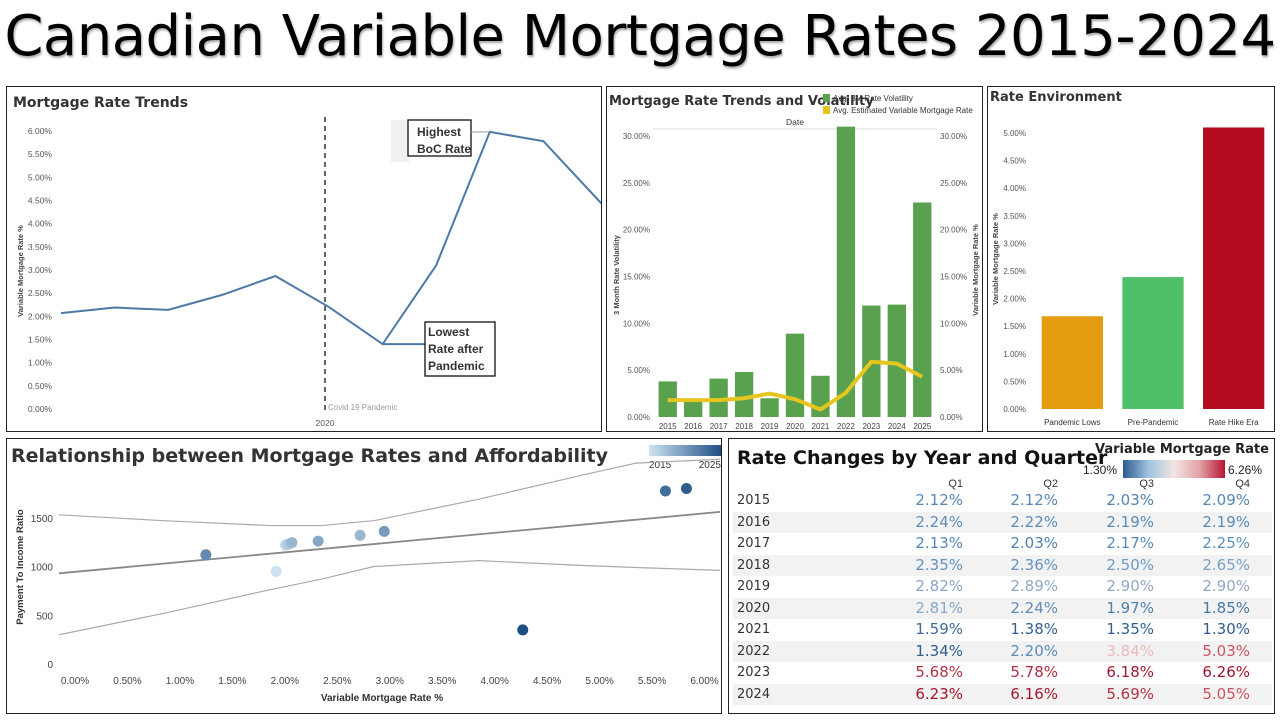 The image size is (1280, 720). What do you see at coordinates (599, 681) in the screenshot?
I see `x-tick-label: 5.00%` at bounding box center [599, 681].